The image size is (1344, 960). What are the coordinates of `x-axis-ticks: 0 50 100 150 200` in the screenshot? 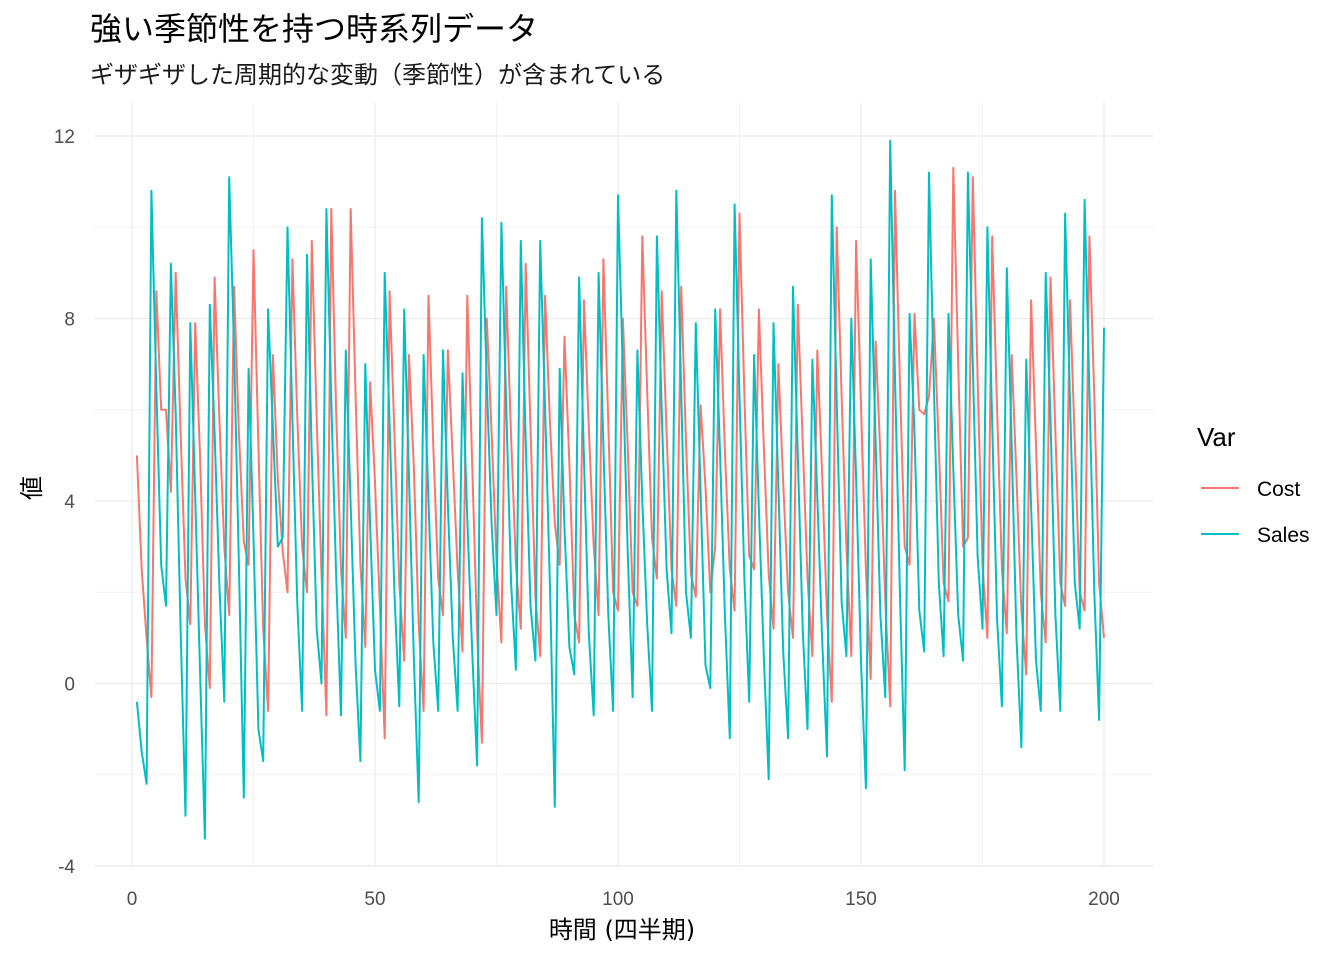 It's located at (623, 899).